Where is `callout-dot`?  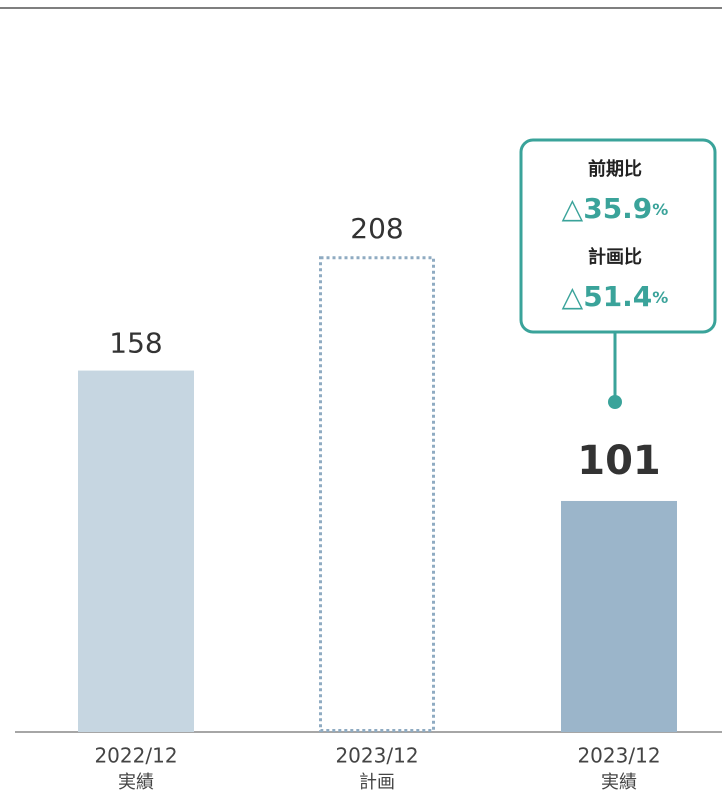
callout-dot is located at coordinates (615, 402).